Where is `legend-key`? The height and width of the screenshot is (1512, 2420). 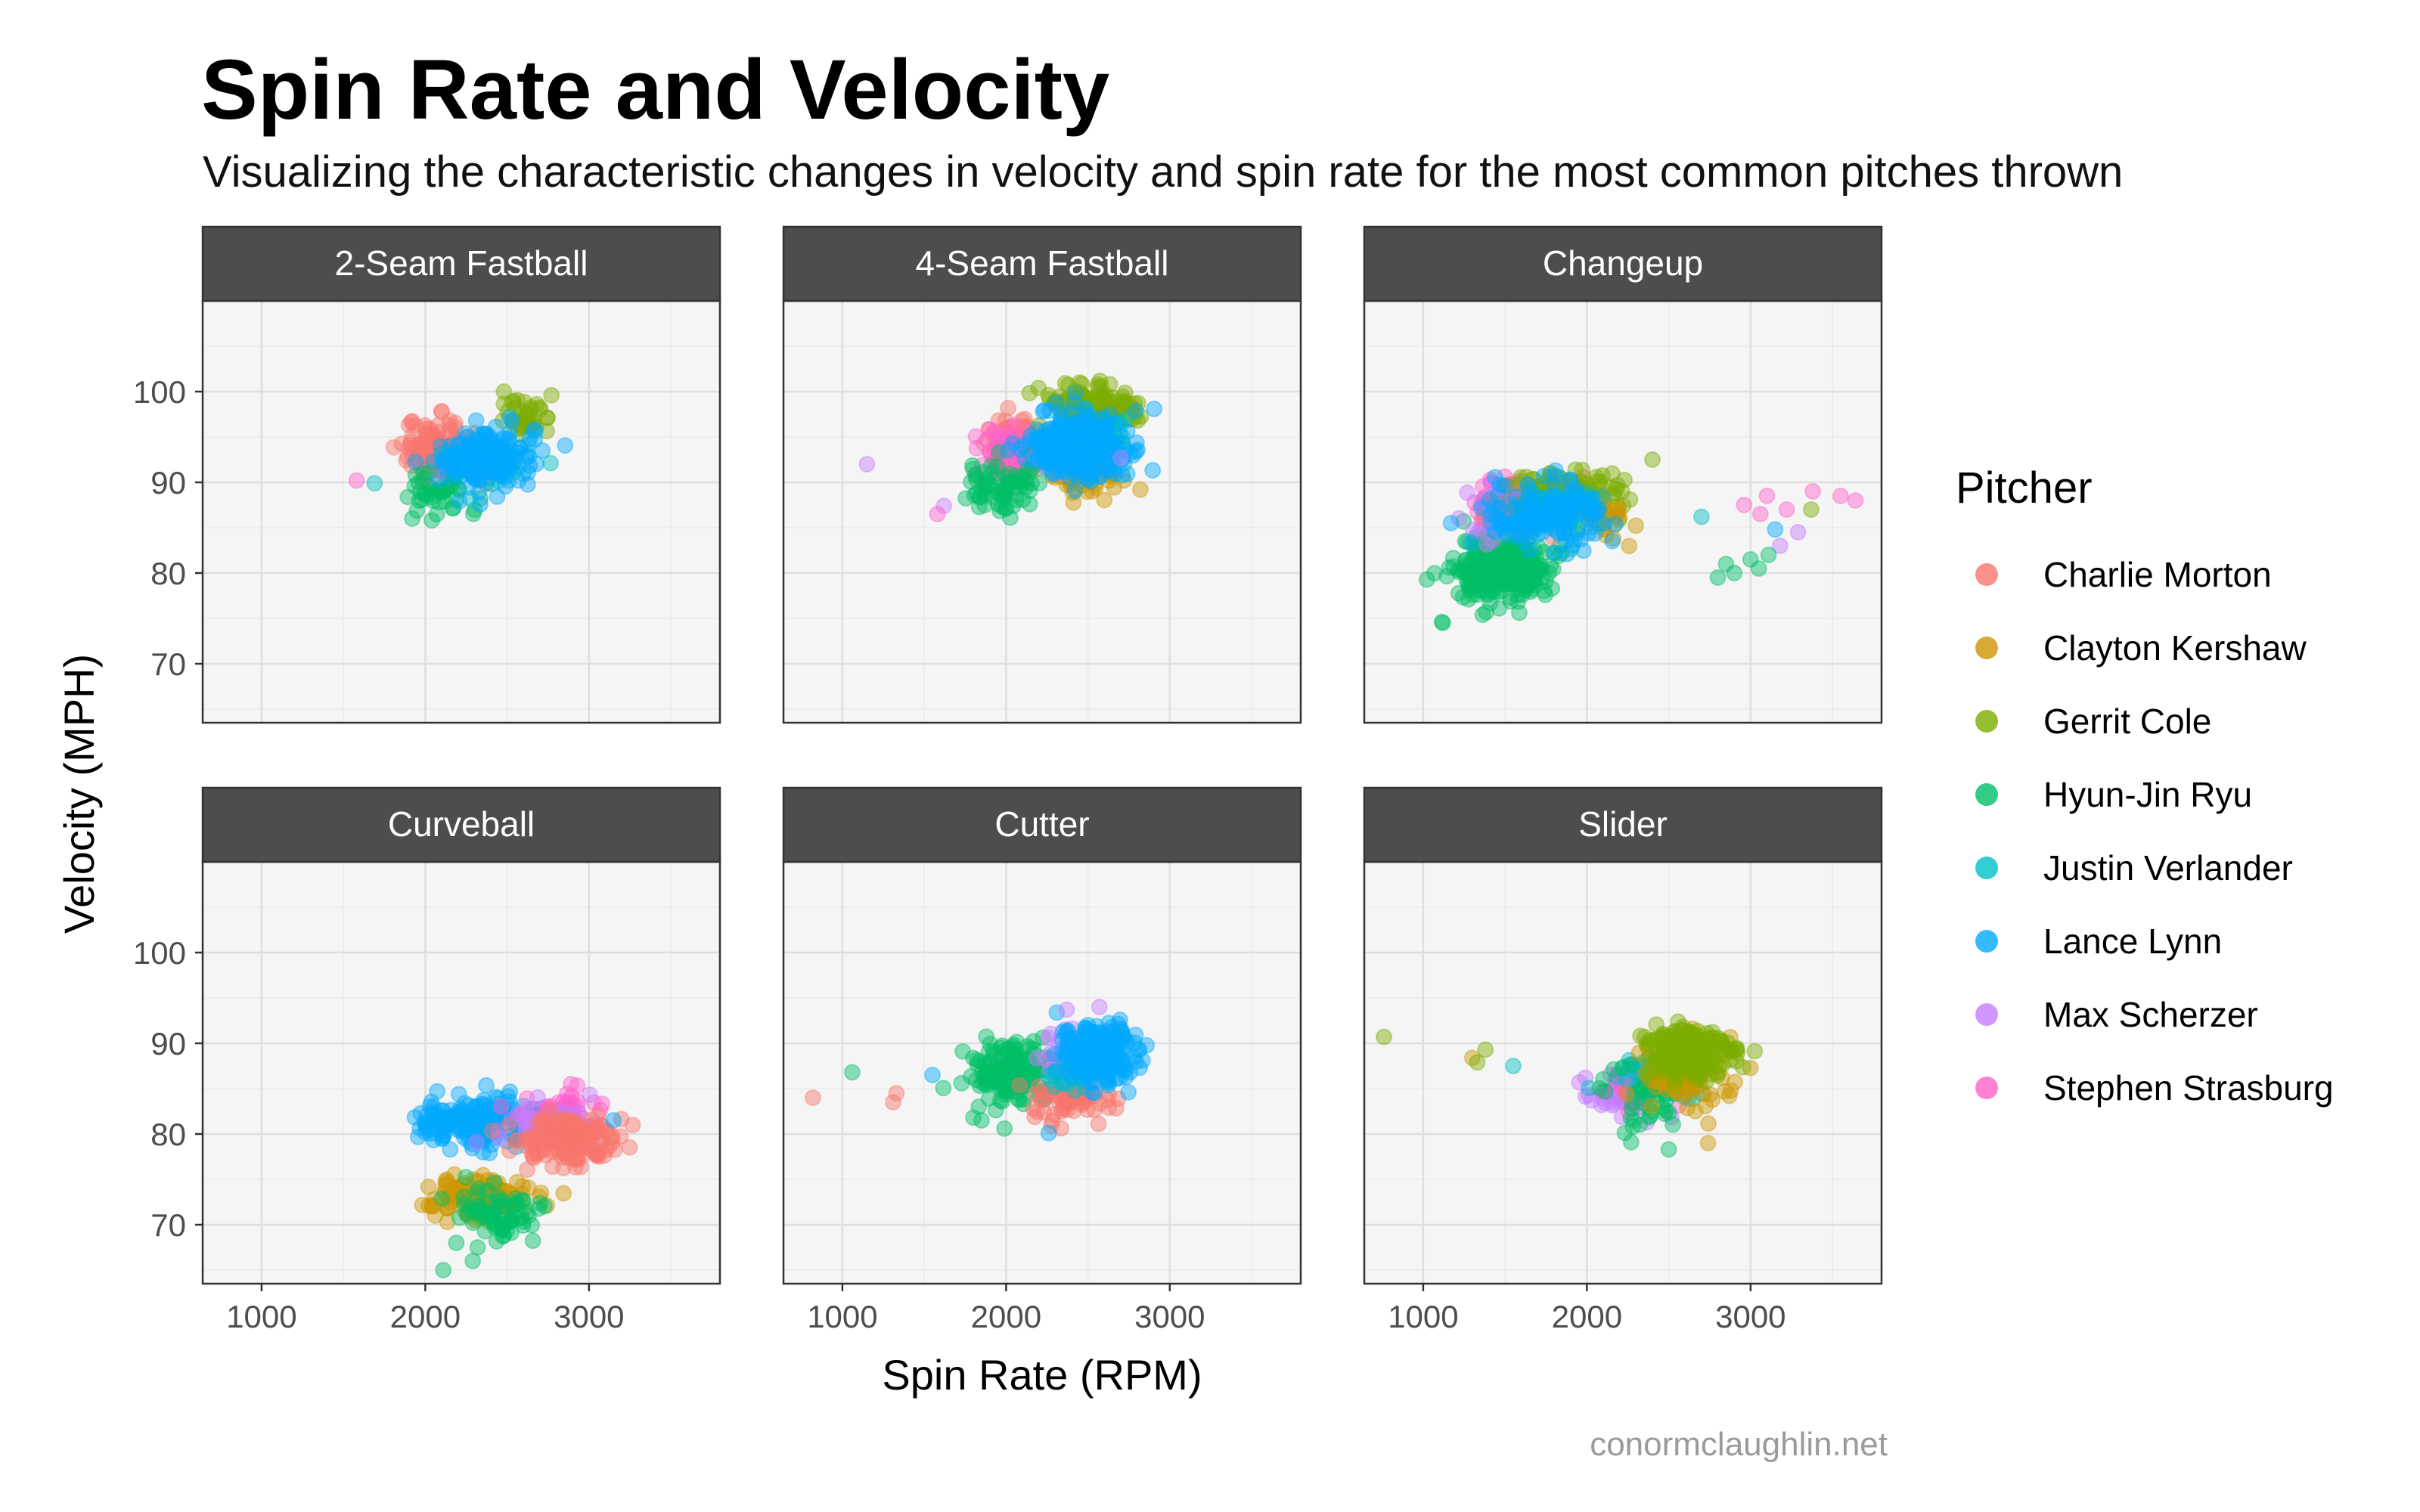 legend-key is located at coordinates (1987, 1088).